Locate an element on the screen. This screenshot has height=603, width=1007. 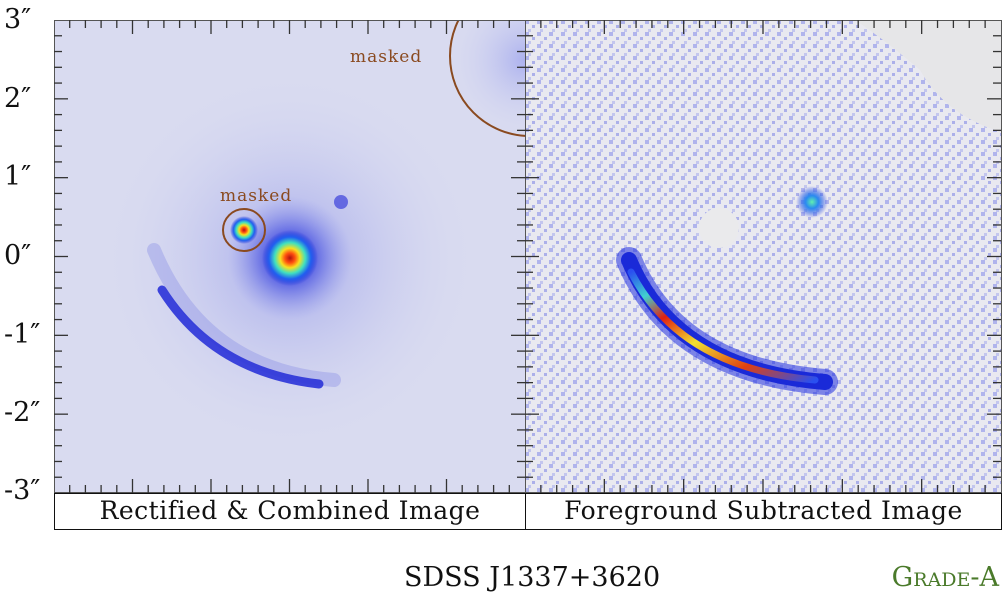
object-name: SDSS J1337+3620 is located at coordinates (532, 577).